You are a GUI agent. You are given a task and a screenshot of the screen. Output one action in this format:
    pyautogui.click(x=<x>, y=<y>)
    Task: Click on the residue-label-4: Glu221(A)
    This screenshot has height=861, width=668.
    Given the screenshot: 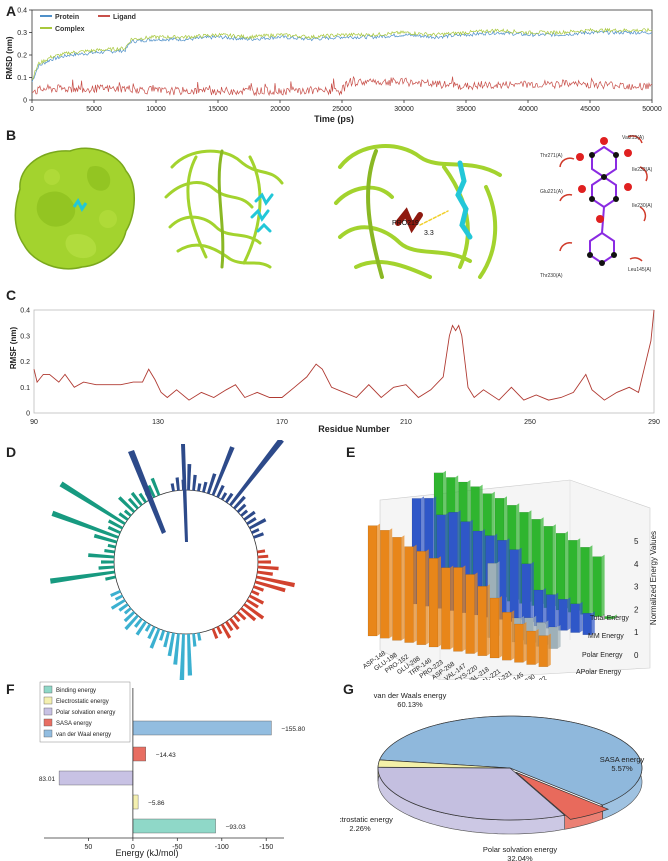 What is the action you would take?
    pyautogui.click(x=551, y=192)
    